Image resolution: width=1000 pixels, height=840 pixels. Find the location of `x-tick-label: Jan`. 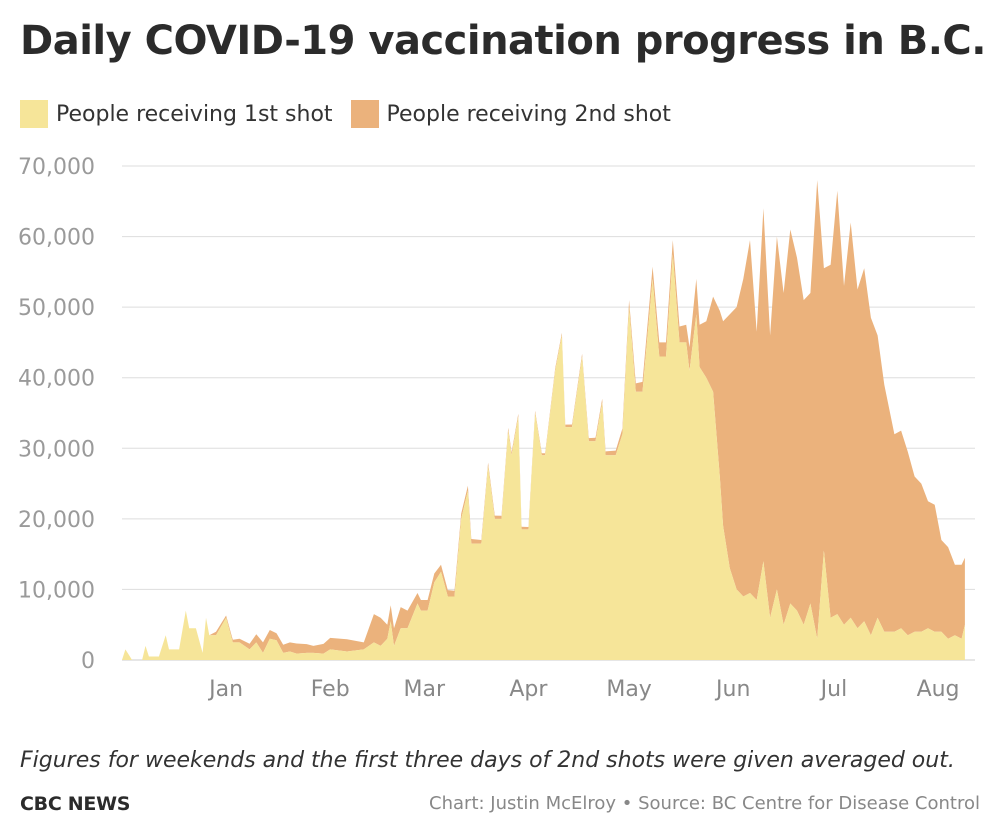

x-tick-label: Jan is located at coordinates (225, 689).